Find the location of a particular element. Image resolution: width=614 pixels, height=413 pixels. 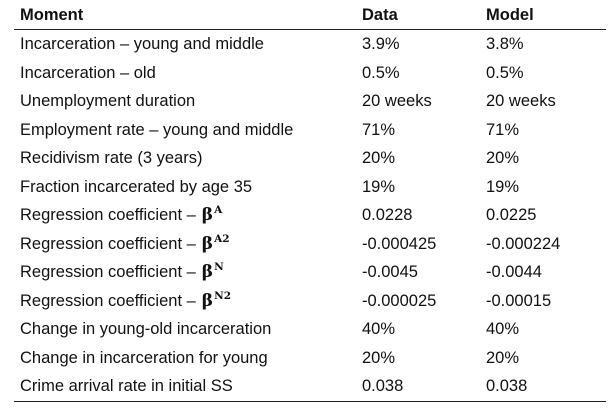

moment-label: Regression coefficient – βN is located at coordinates (122, 272).